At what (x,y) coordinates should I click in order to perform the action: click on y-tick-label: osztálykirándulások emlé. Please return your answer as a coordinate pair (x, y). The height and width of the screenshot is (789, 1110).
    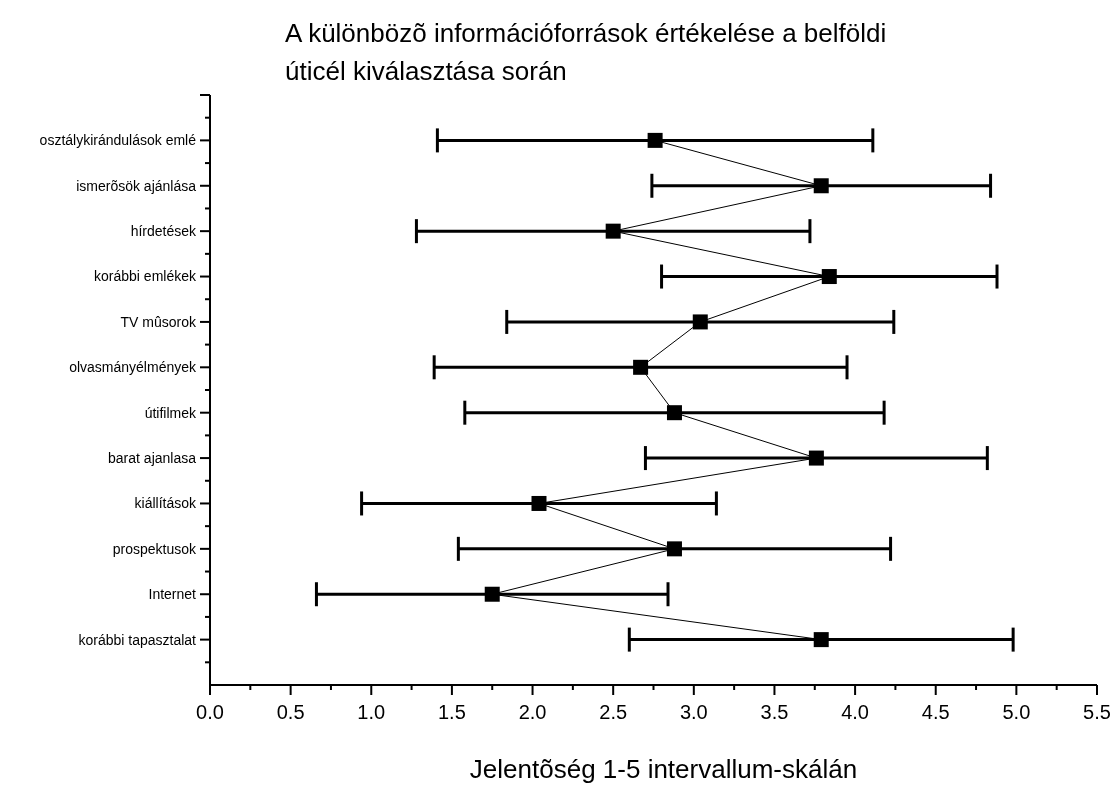
    Looking at the image, I should click on (118, 140).